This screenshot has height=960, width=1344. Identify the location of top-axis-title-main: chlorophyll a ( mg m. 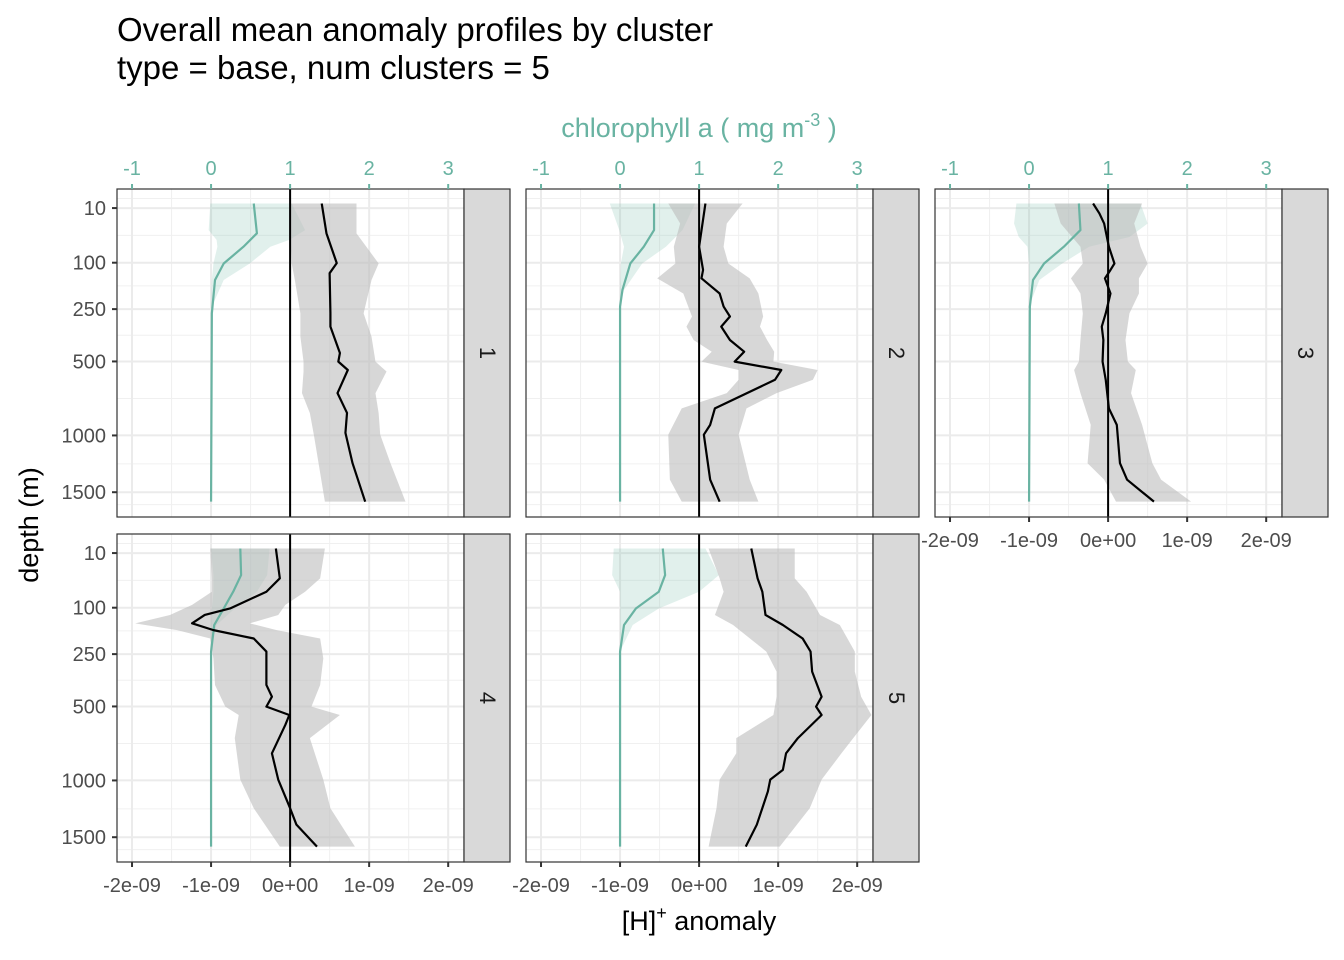
(682, 128).